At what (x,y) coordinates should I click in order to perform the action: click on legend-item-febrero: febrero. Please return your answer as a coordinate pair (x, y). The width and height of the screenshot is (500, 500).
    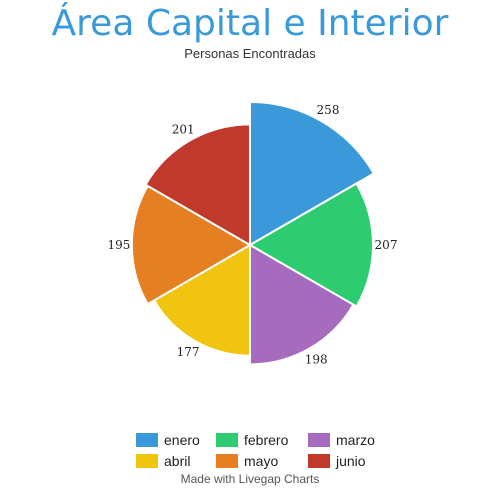
    Looking at the image, I should click on (252, 440).